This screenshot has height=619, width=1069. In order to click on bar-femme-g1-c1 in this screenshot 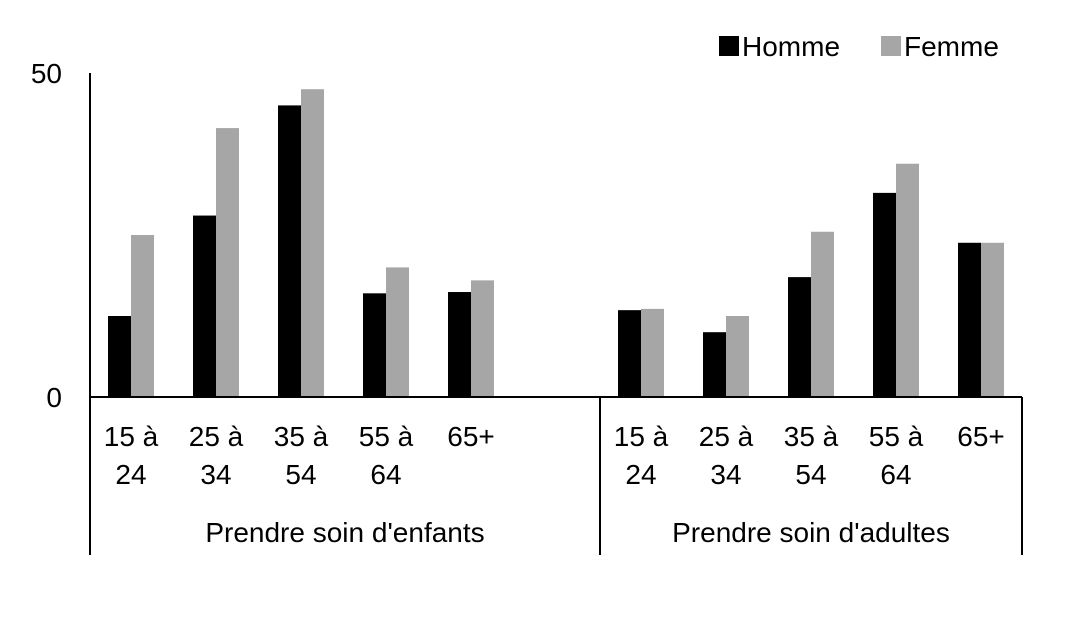, I will do `click(737, 356)`.